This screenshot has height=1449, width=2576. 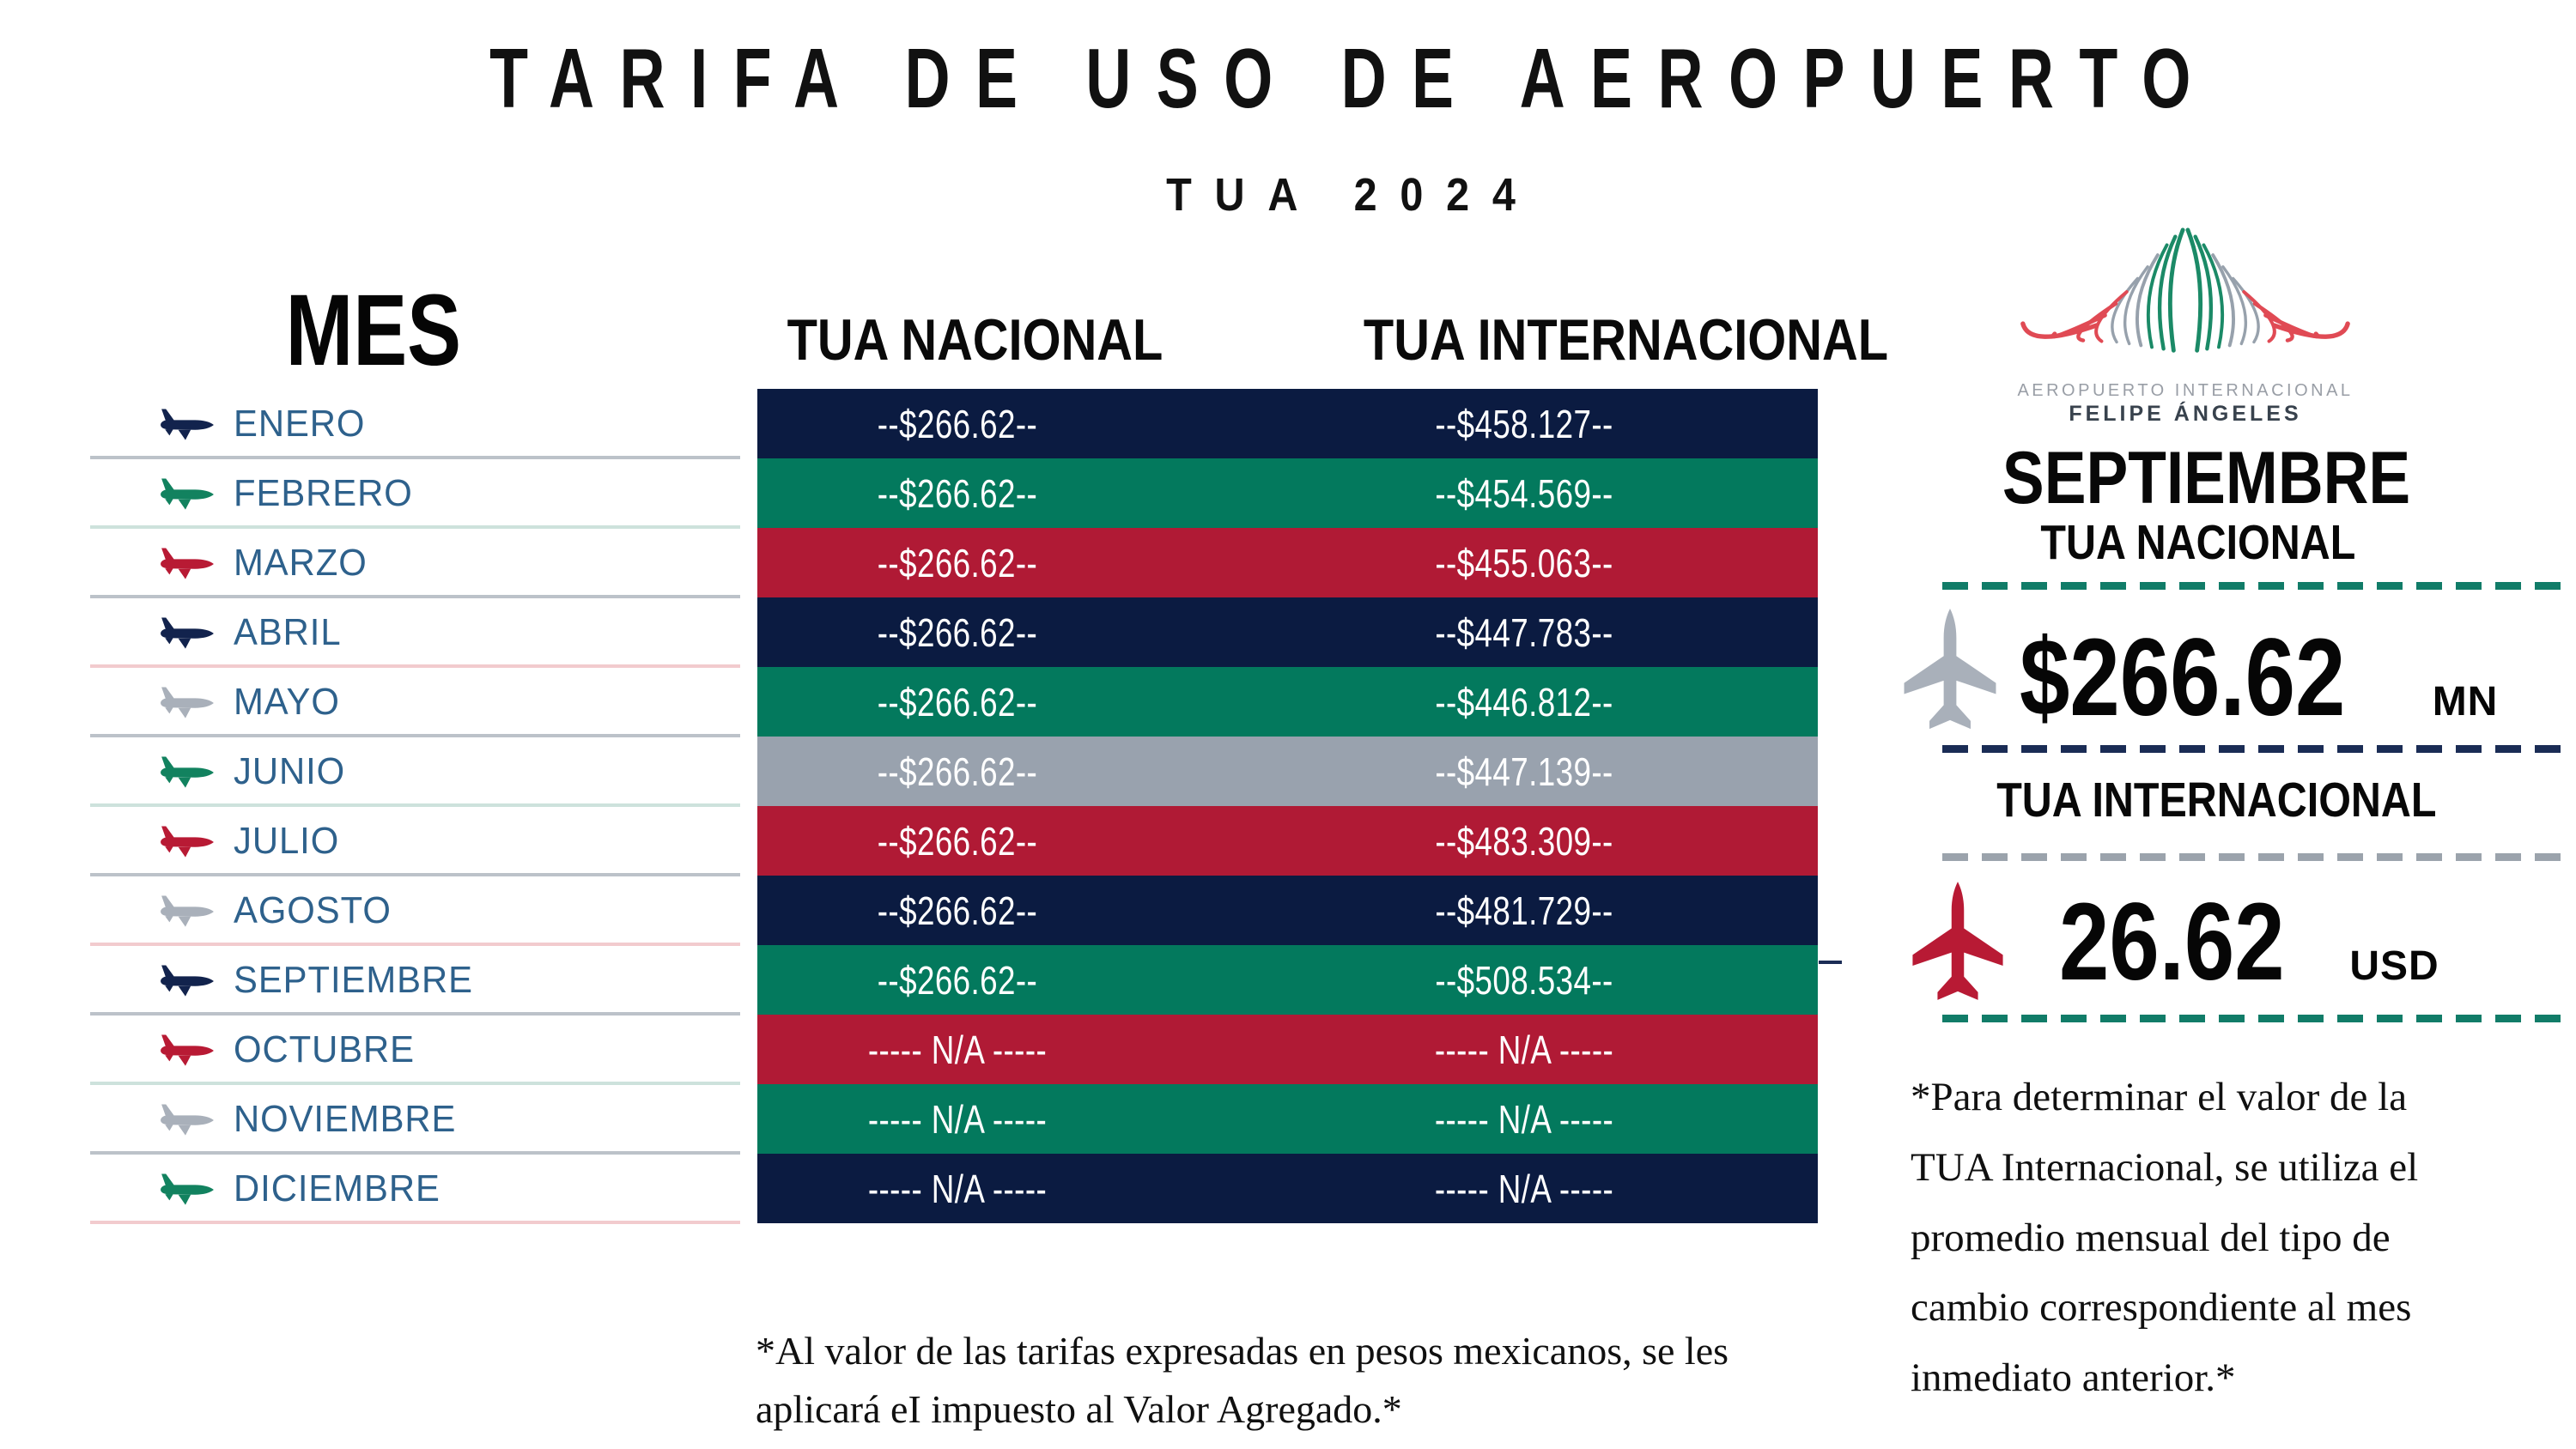 What do you see at coordinates (2172, 942) in the screenshot?
I see `internacional-fee-amount: 26.62` at bounding box center [2172, 942].